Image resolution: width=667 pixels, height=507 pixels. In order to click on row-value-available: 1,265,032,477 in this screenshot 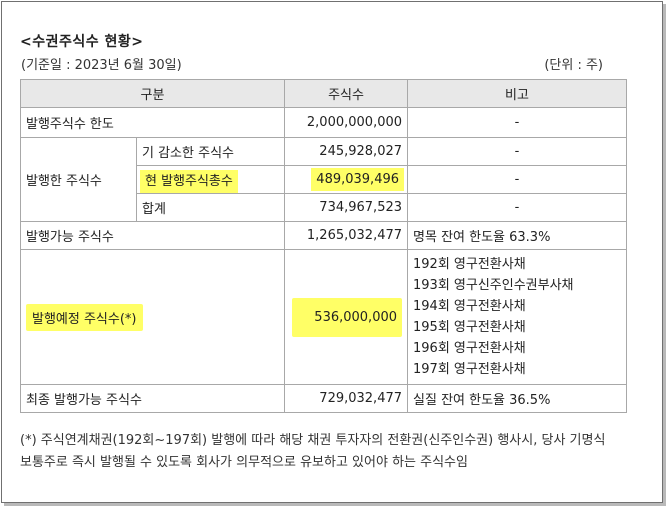, I will do `click(346, 235)`.